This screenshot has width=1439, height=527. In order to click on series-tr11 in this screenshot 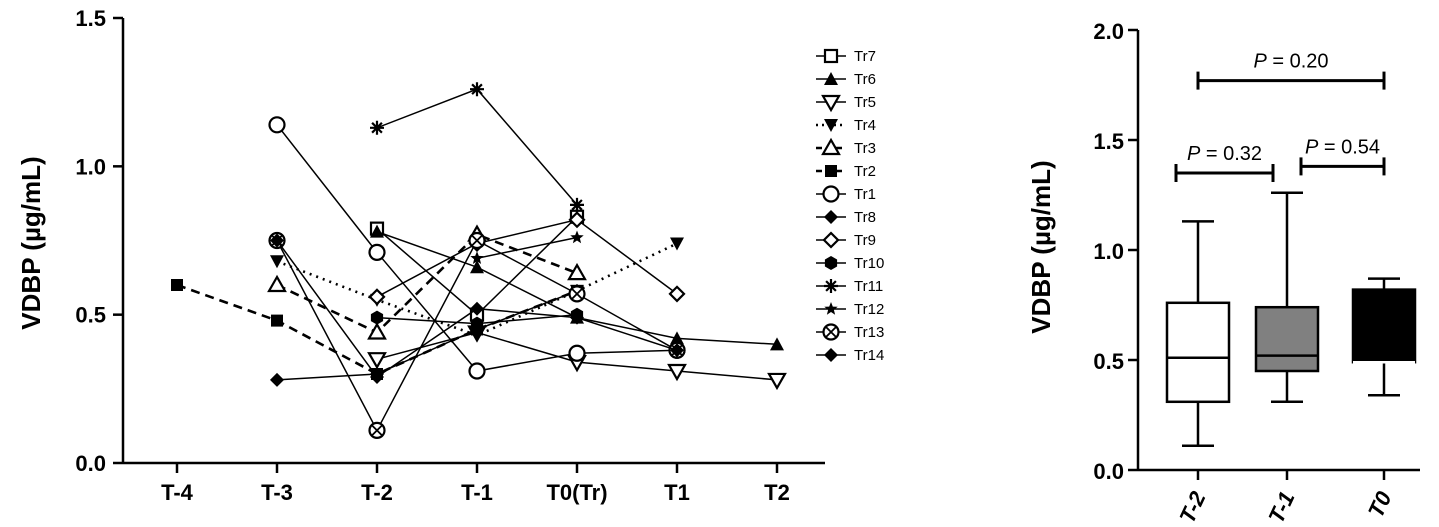, I will do `click(477, 147)`.